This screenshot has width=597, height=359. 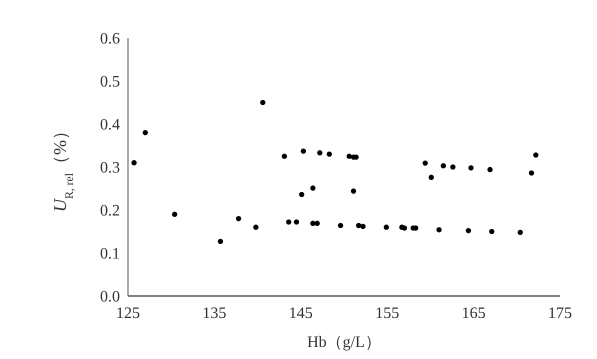 What do you see at coordinates (110, 82) in the screenshot?
I see `y-tick-label: 0.5` at bounding box center [110, 82].